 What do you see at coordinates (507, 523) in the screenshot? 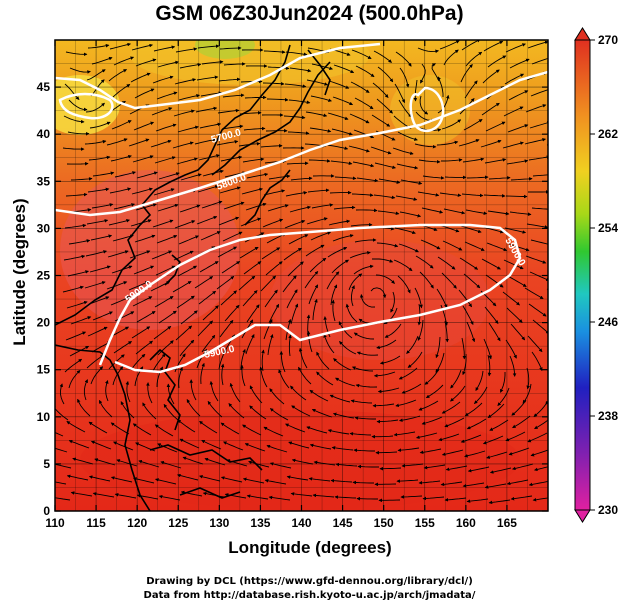
I see `x-tick-label: 165` at bounding box center [507, 523].